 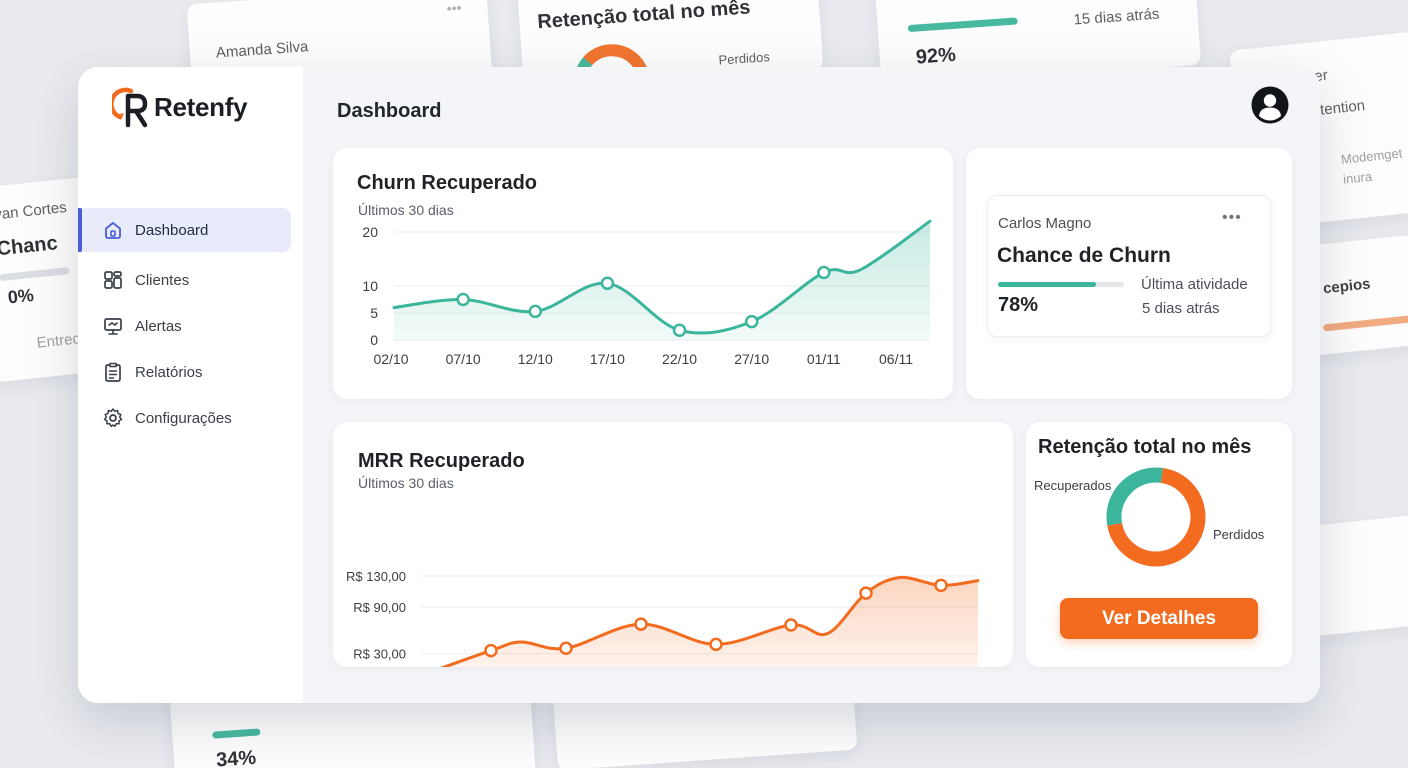 I want to click on bg-bottom-bar, so click(x=236, y=733).